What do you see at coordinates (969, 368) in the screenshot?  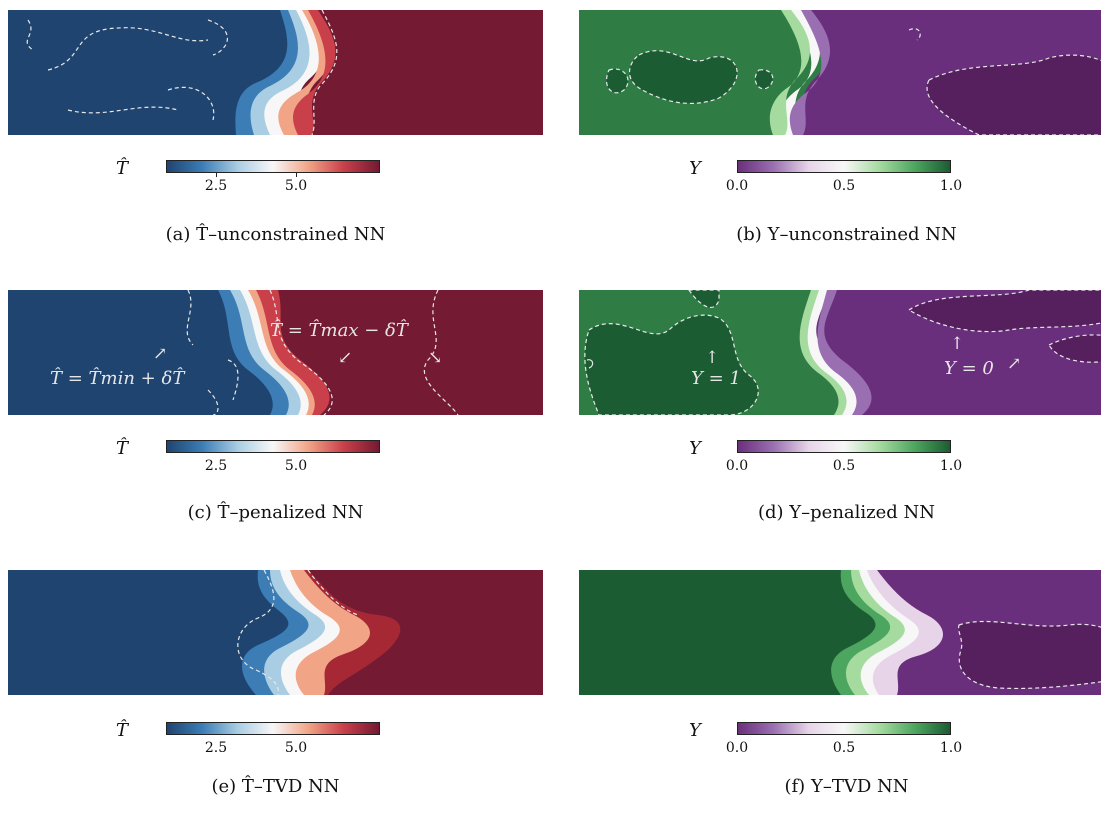 I see `annotation-y-zero: Y = 0` at bounding box center [969, 368].